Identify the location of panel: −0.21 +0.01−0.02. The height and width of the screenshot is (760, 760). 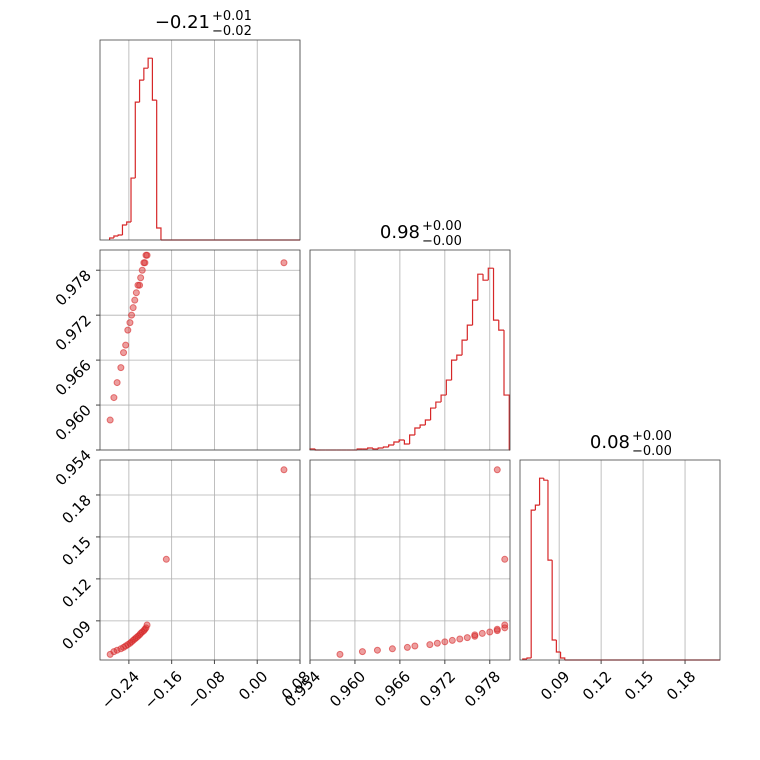
(200, 125).